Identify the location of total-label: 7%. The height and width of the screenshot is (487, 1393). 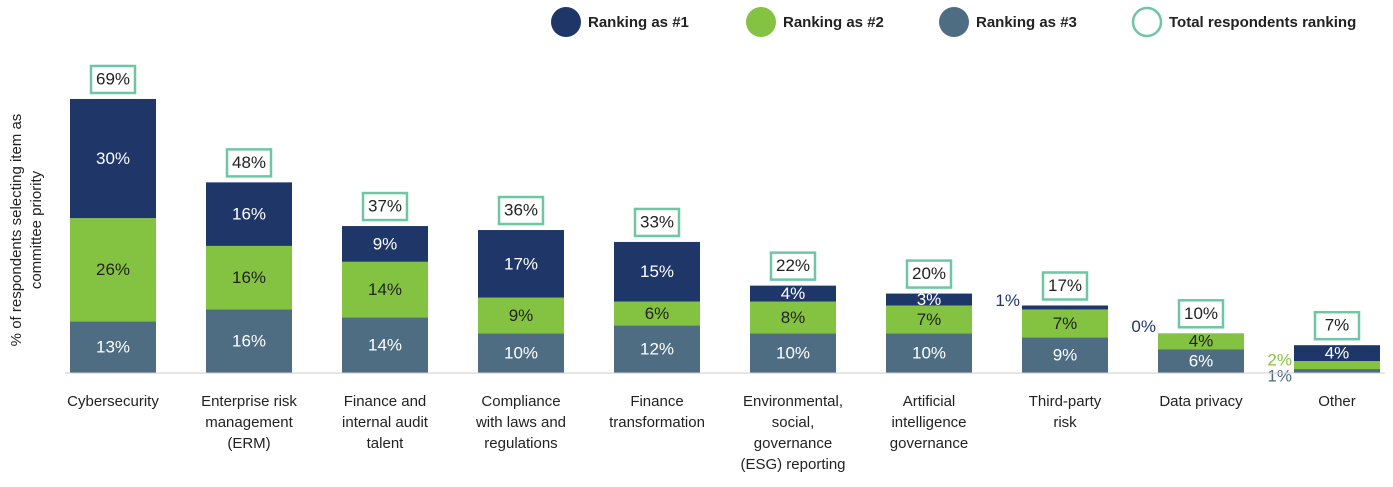
(1337, 325).